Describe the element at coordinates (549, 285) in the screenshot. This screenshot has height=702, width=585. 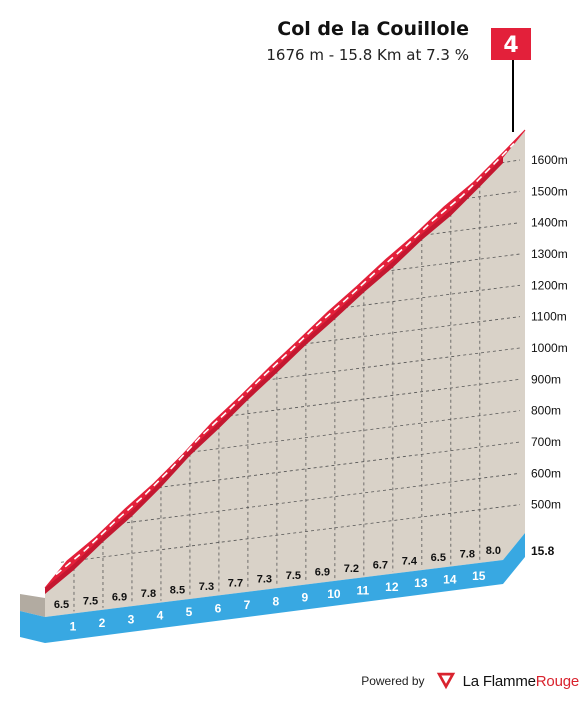
I see `altitude-tick-label: 1200m` at that location.